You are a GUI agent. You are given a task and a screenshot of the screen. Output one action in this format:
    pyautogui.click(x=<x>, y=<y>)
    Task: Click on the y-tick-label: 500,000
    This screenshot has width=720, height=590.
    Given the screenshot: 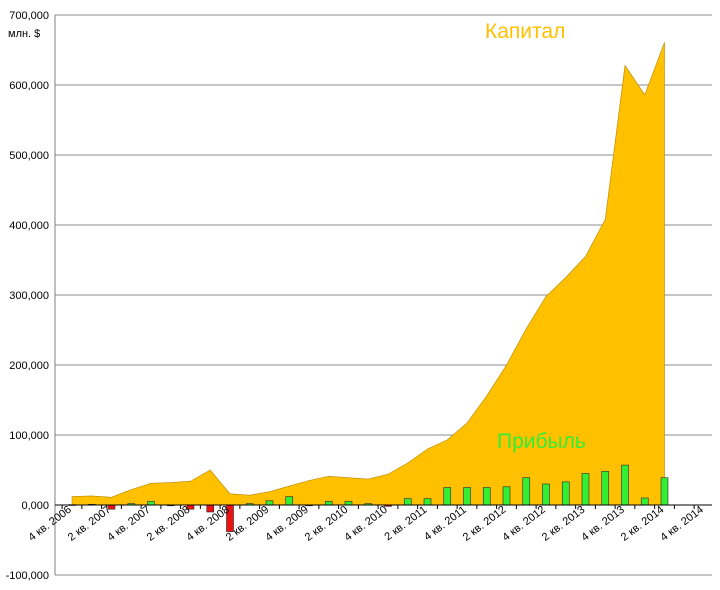 What is the action you would take?
    pyautogui.click(x=29, y=156)
    